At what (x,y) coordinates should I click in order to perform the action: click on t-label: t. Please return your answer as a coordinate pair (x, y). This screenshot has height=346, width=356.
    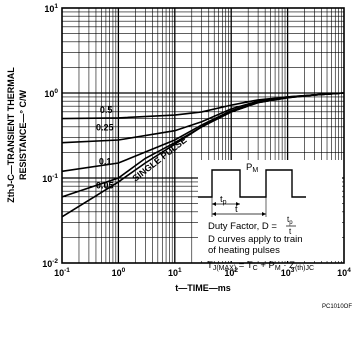
    Looking at the image, I should click on (236, 209).